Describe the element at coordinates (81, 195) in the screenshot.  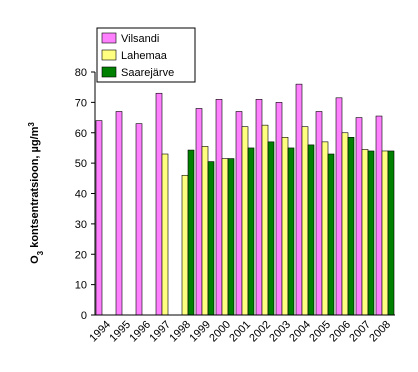
I see `y-tick-label: 40` at that location.